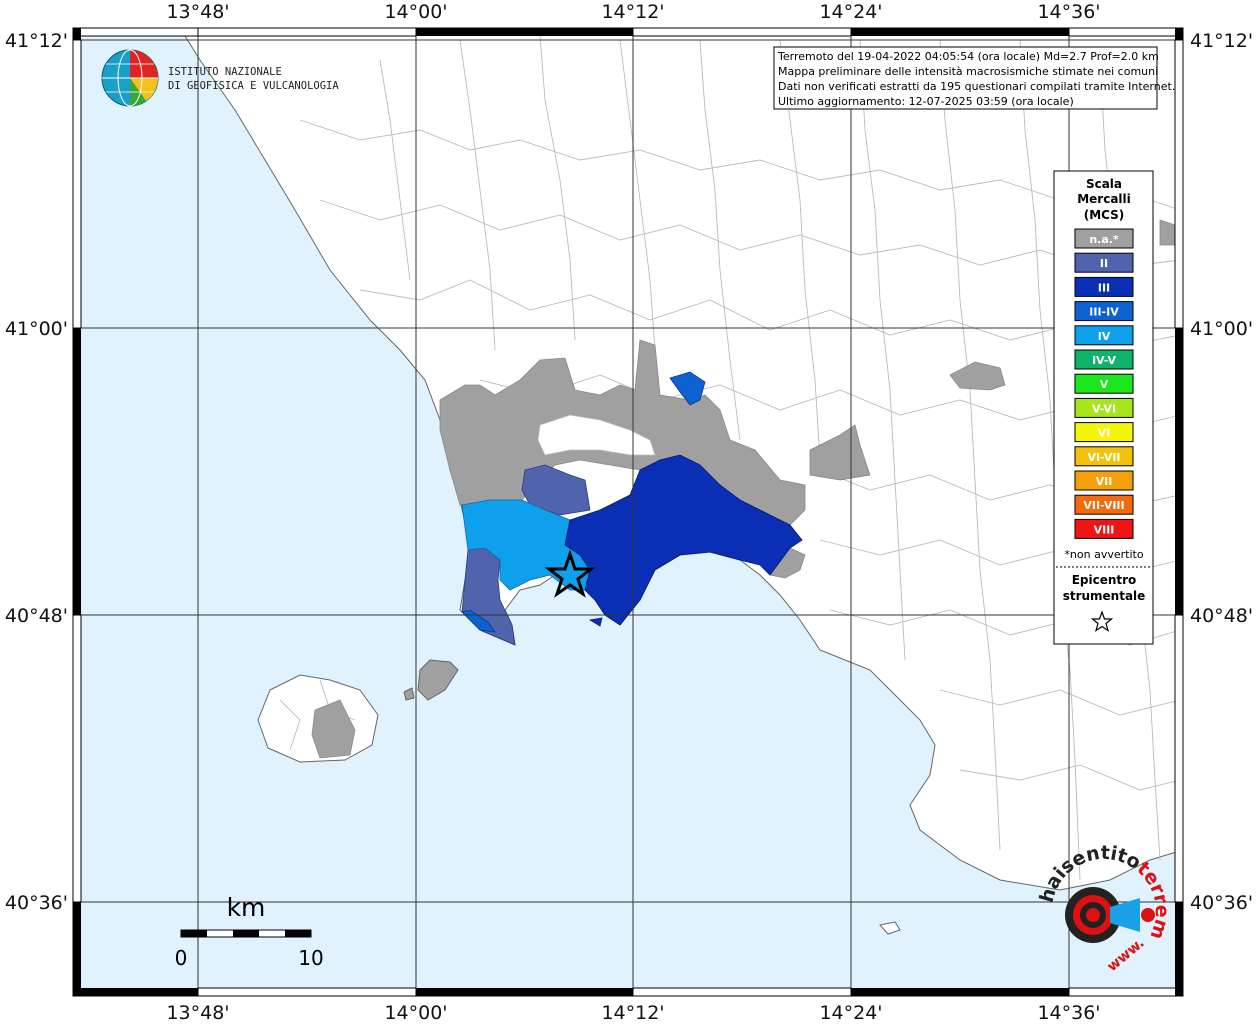  Describe the element at coordinates (1068, 1013) in the screenshot. I see `lon-label-bottom: 14°36'` at that location.